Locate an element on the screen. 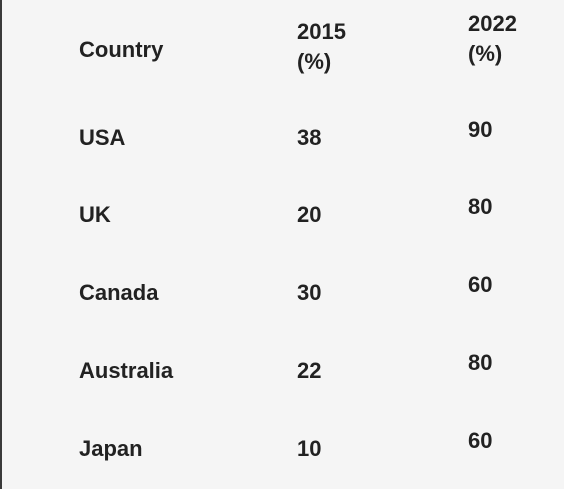 The height and width of the screenshot is (489, 564). left-border is located at coordinates (1, 244).